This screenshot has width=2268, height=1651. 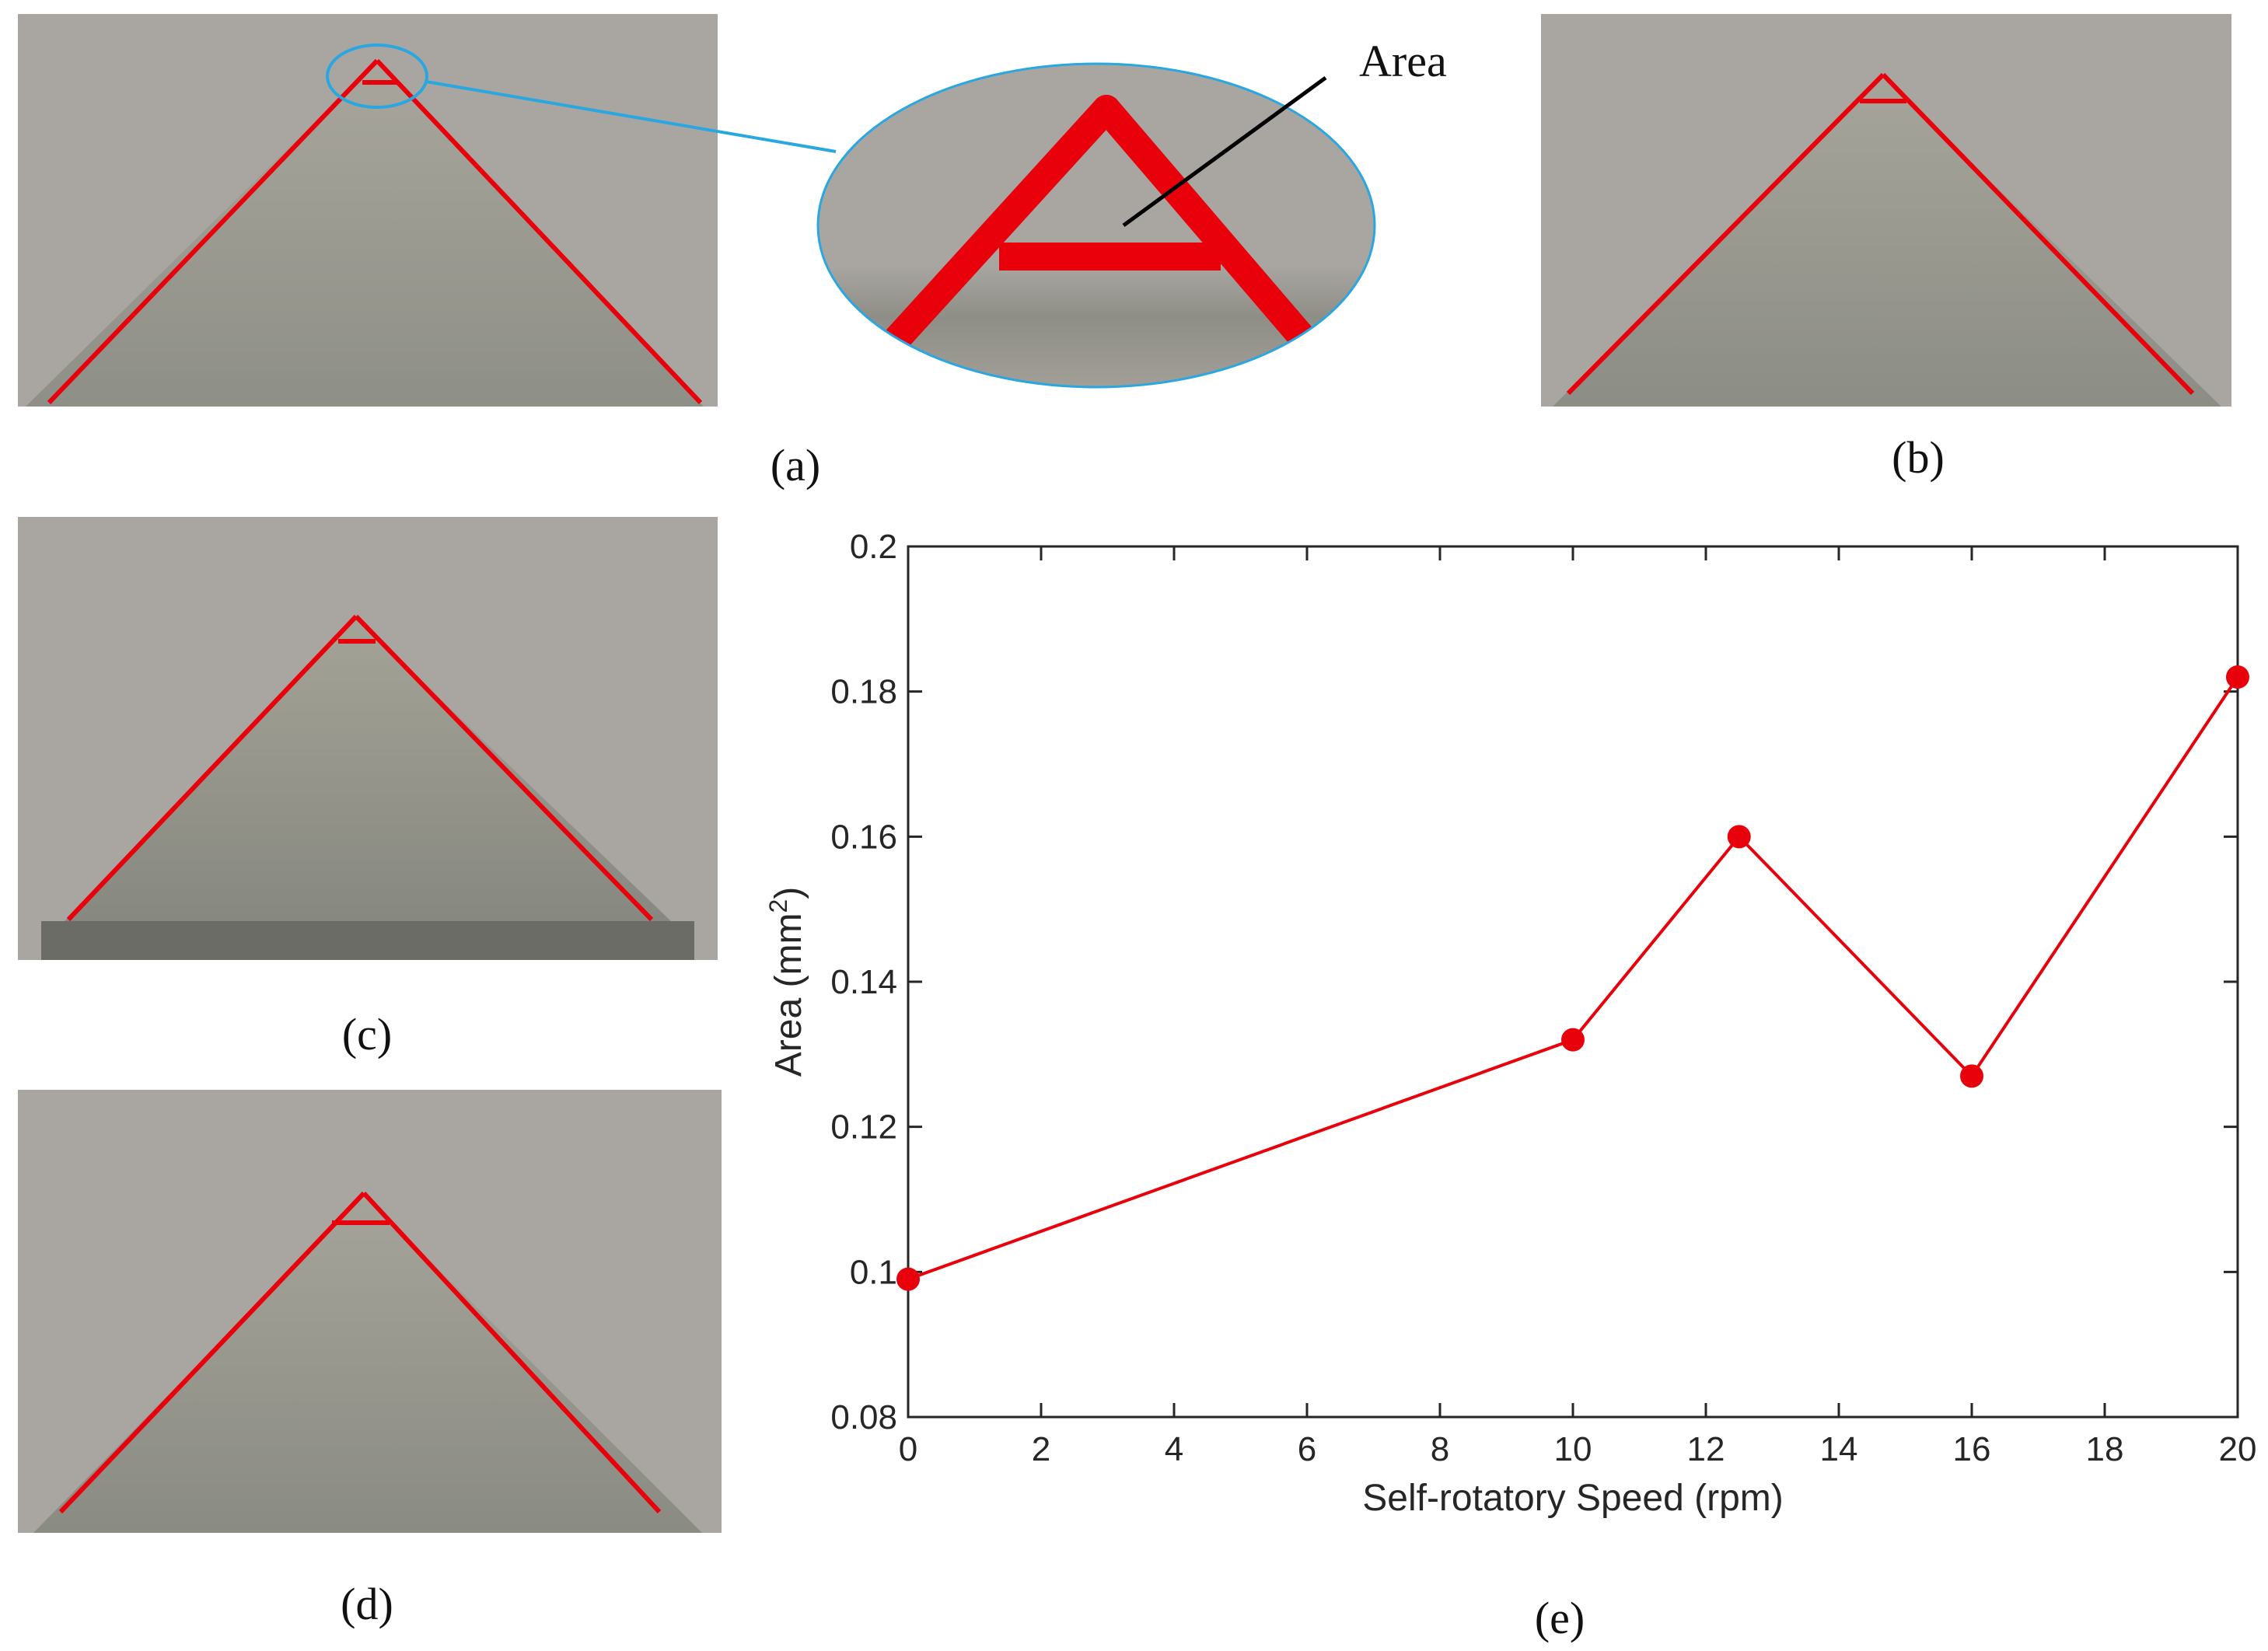 What do you see at coordinates (863, 1127) in the screenshot?
I see `y-tick-label: 0.12` at bounding box center [863, 1127].